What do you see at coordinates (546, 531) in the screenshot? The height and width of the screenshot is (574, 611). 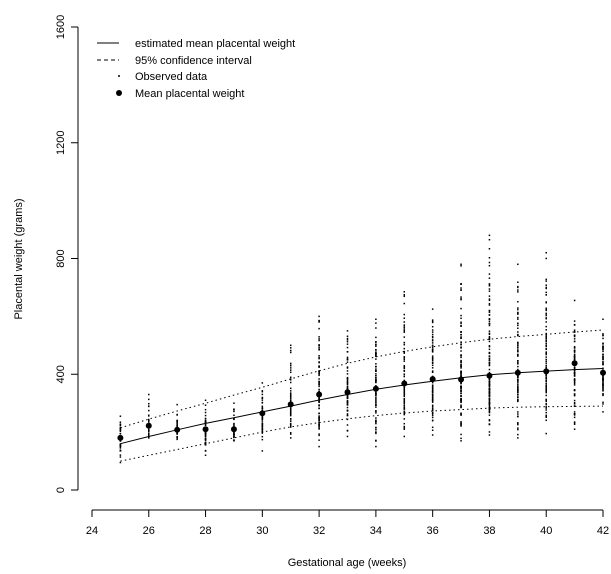 I see `x-tick-label: 40` at bounding box center [546, 531].